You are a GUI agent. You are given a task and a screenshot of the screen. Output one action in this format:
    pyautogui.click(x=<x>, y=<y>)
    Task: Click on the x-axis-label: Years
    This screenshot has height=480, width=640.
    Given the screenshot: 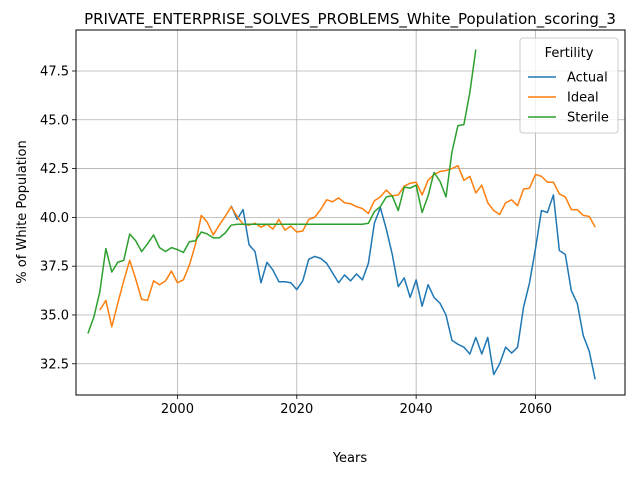 What is the action you would take?
    pyautogui.click(x=350, y=458)
    